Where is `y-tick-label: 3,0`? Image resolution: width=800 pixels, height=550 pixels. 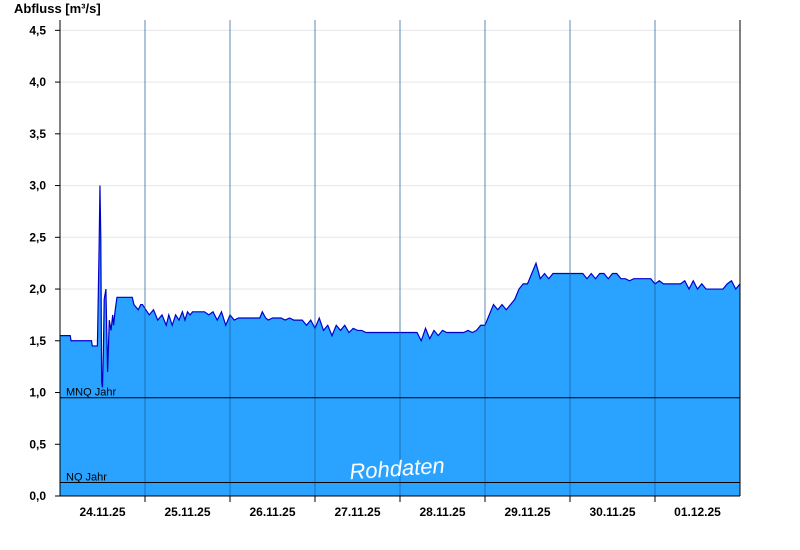
y-tick-label: 3,0 is located at coordinates (37, 186).